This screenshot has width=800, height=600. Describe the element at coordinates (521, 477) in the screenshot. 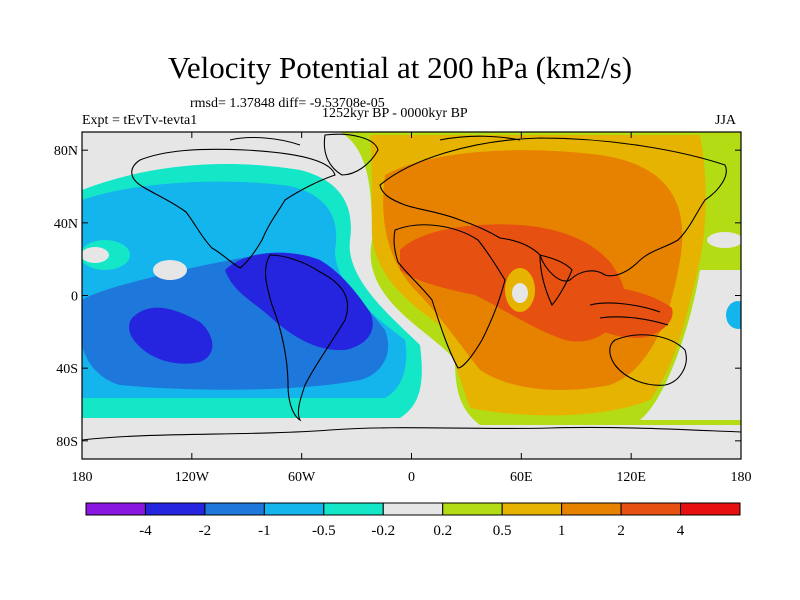

I see `lon-tick-label: 60E` at that location.